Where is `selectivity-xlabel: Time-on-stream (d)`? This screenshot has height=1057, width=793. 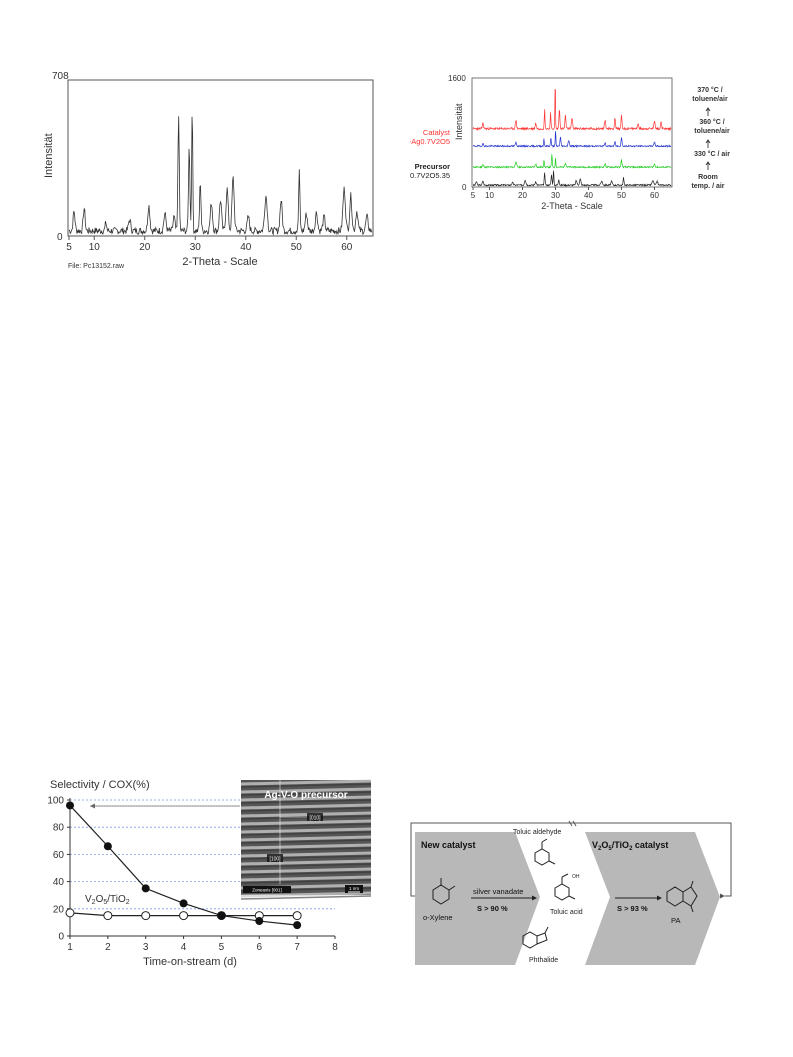 selectivity-xlabel: Time-on-stream (d) is located at coordinates (190, 962).